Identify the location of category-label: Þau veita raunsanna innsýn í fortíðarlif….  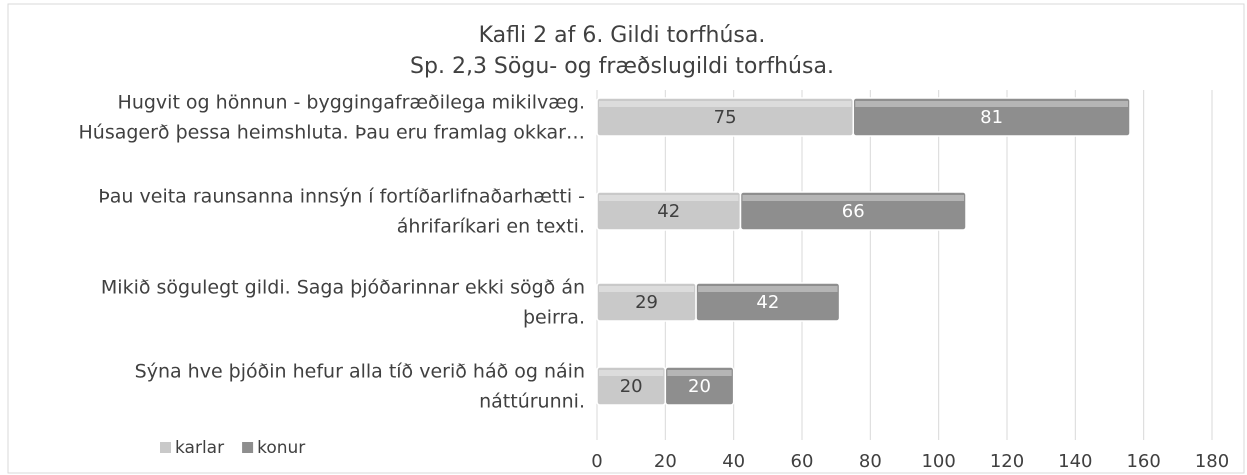
(341, 197).